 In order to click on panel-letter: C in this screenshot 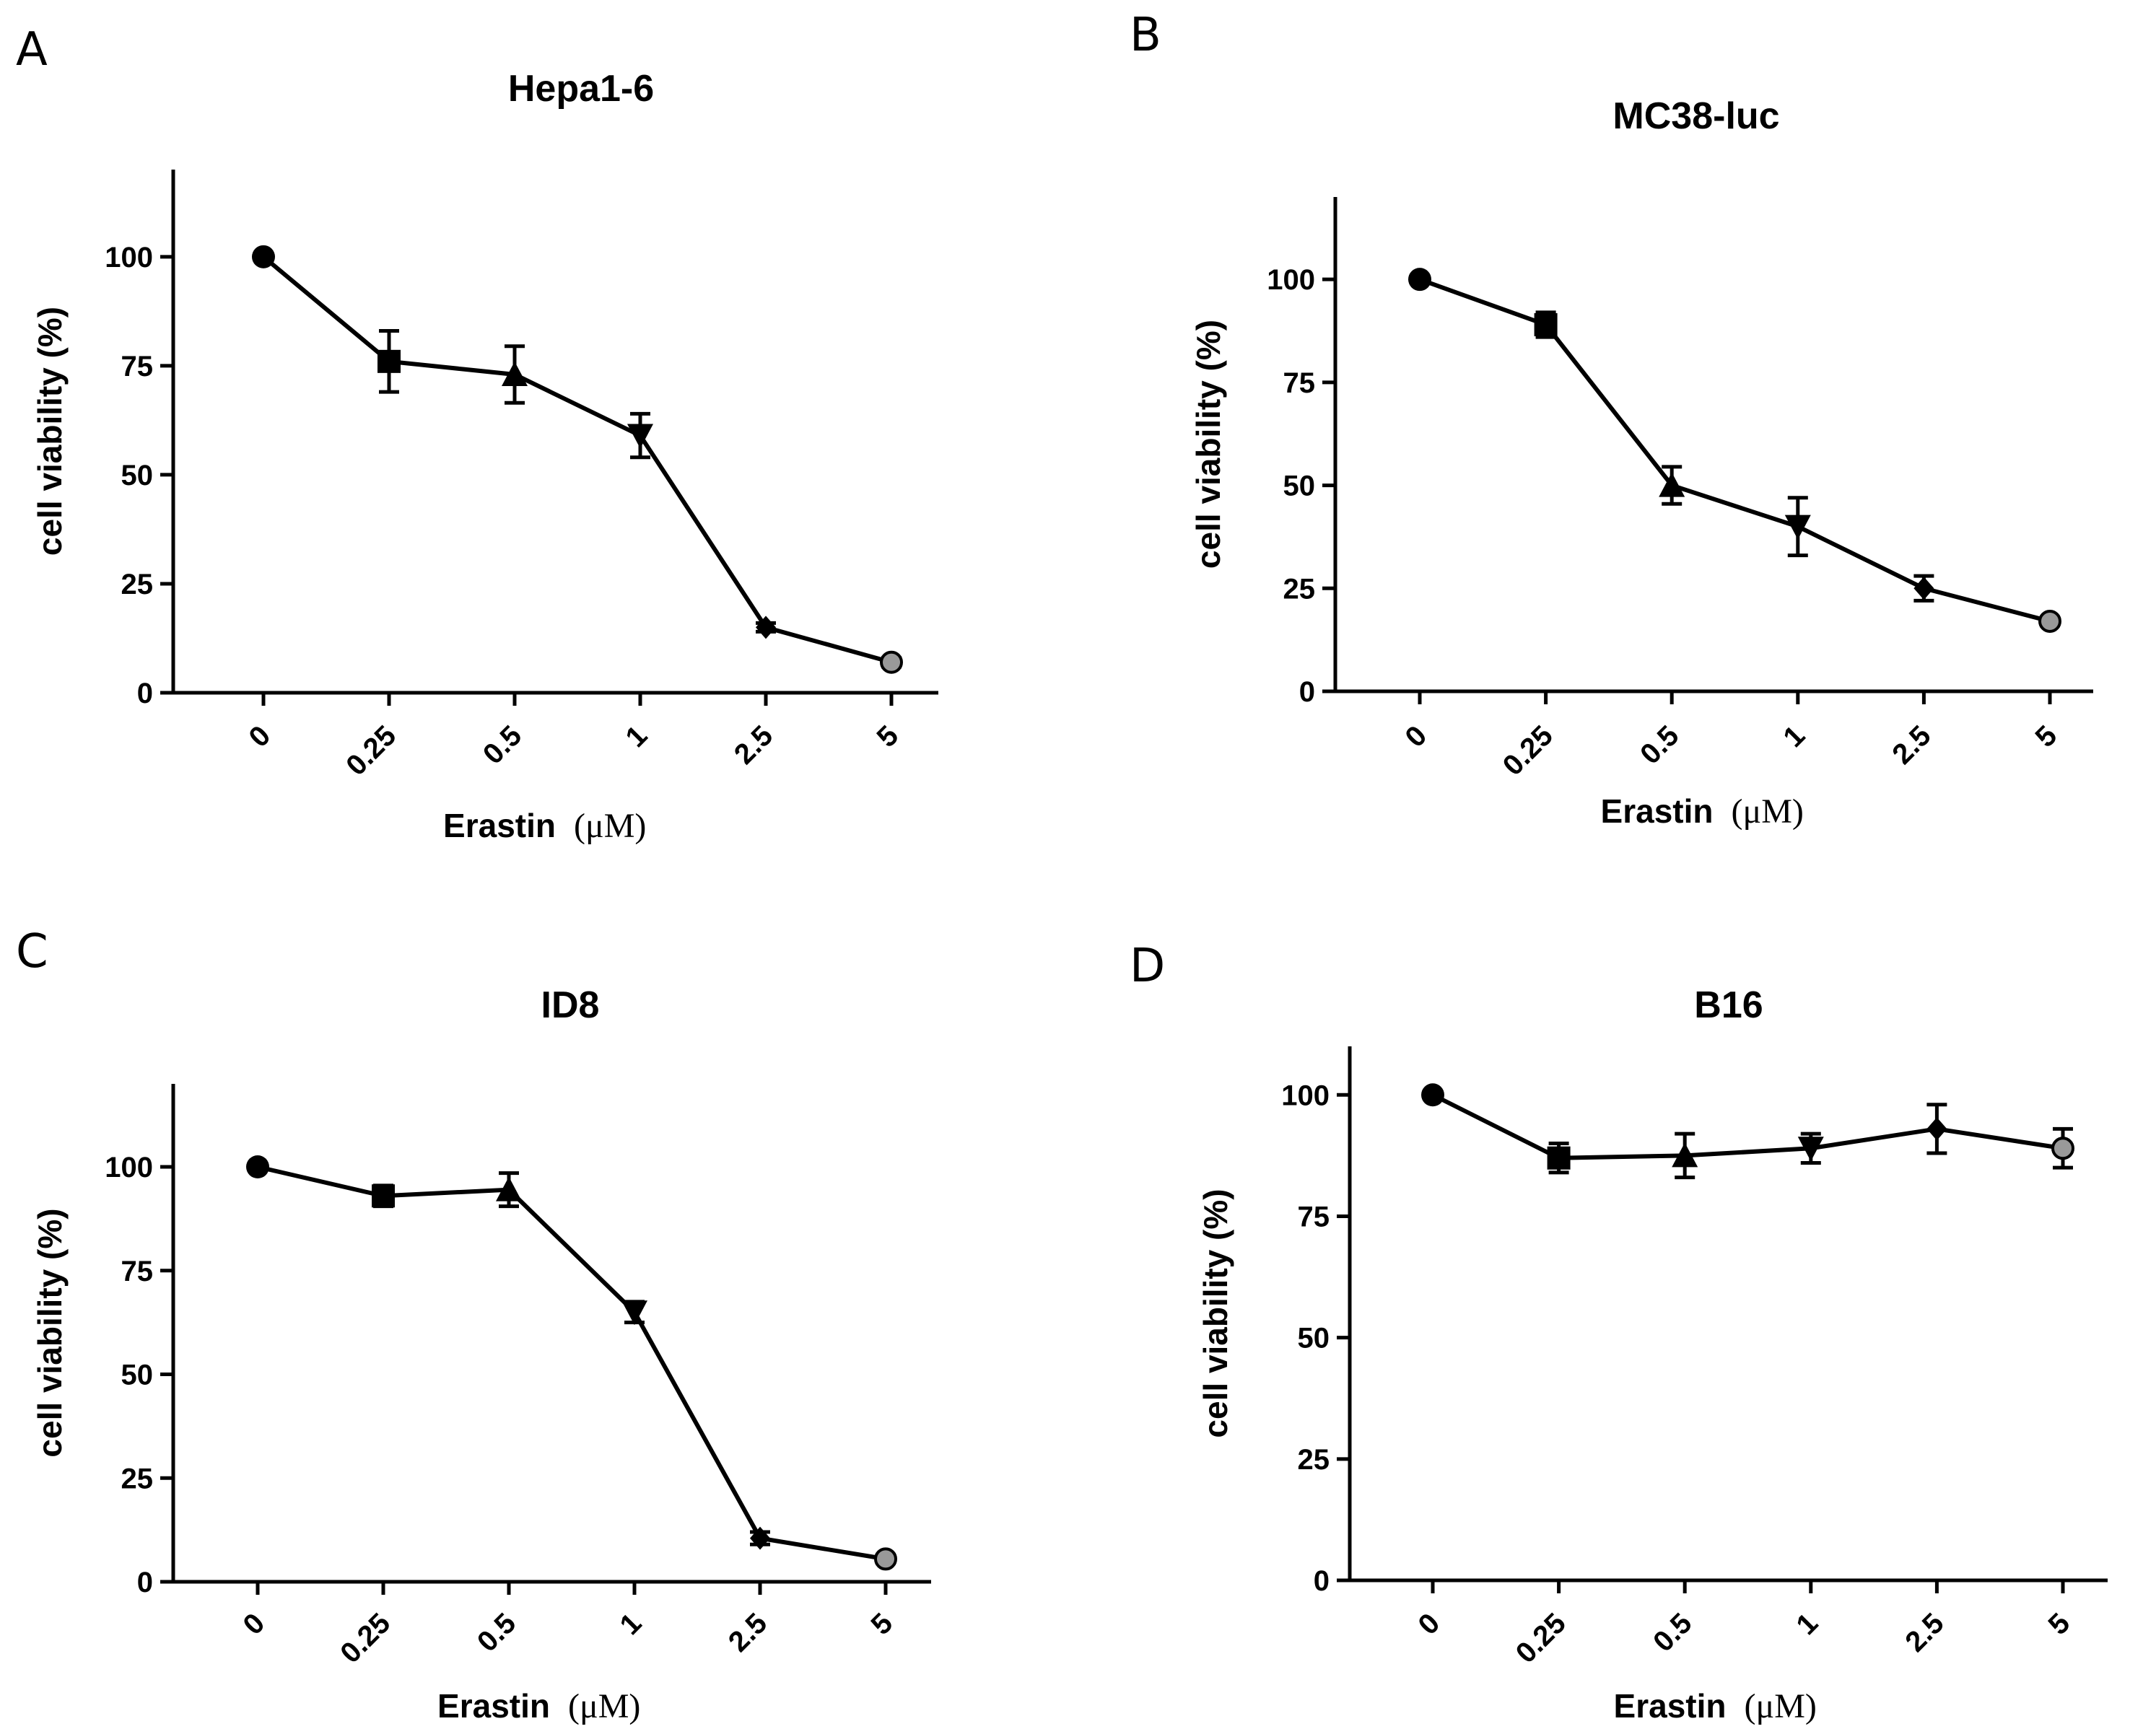, I will do `click(32, 952)`.